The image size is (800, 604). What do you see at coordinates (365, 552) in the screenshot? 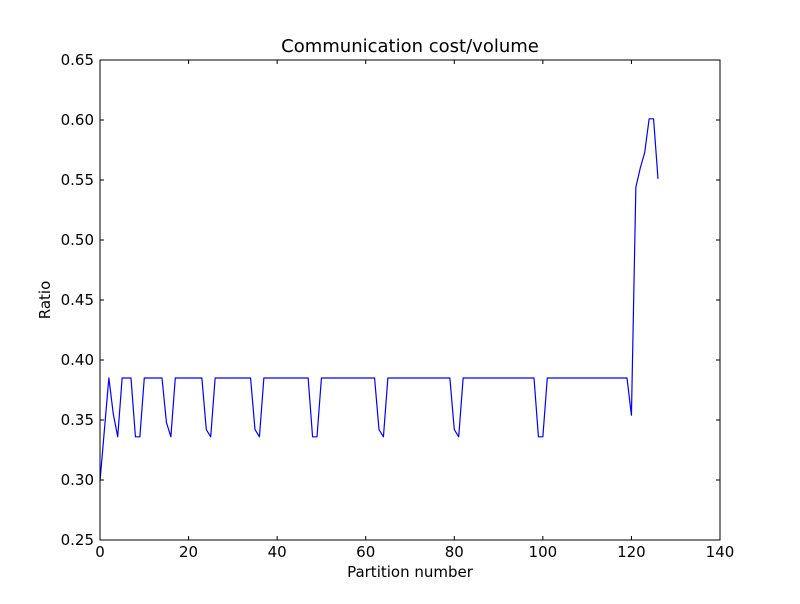
I see `x-tick-label: 60` at bounding box center [365, 552].